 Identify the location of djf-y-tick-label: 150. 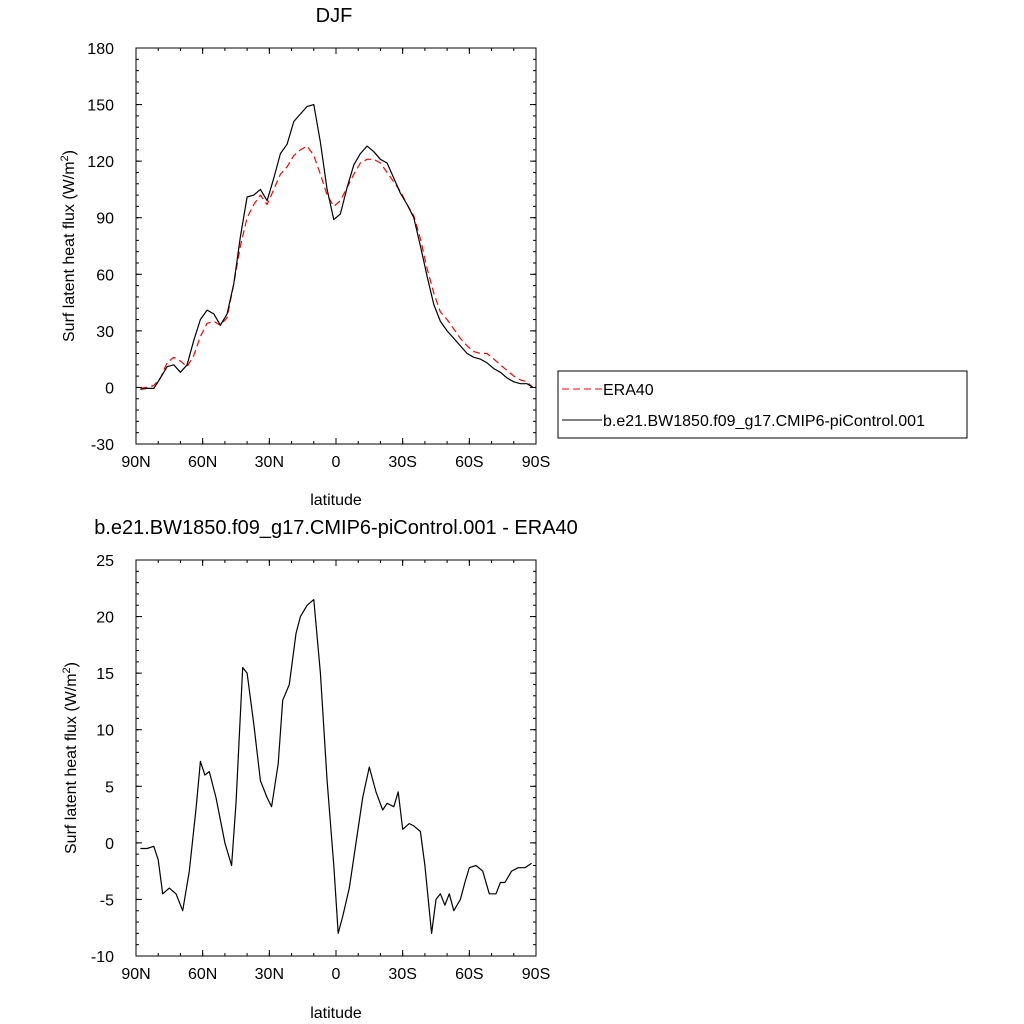
(100, 106).